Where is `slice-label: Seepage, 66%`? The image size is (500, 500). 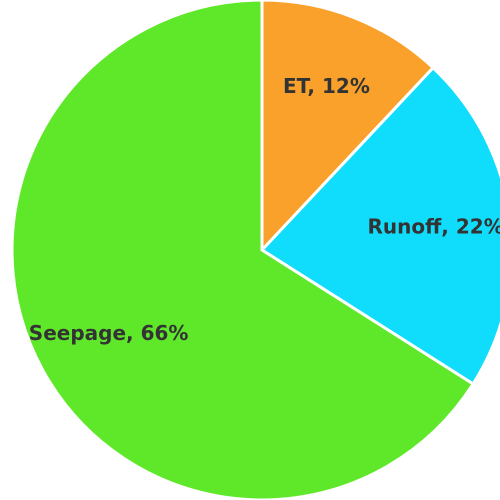 slice-label: Seepage, 66% is located at coordinates (109, 333).